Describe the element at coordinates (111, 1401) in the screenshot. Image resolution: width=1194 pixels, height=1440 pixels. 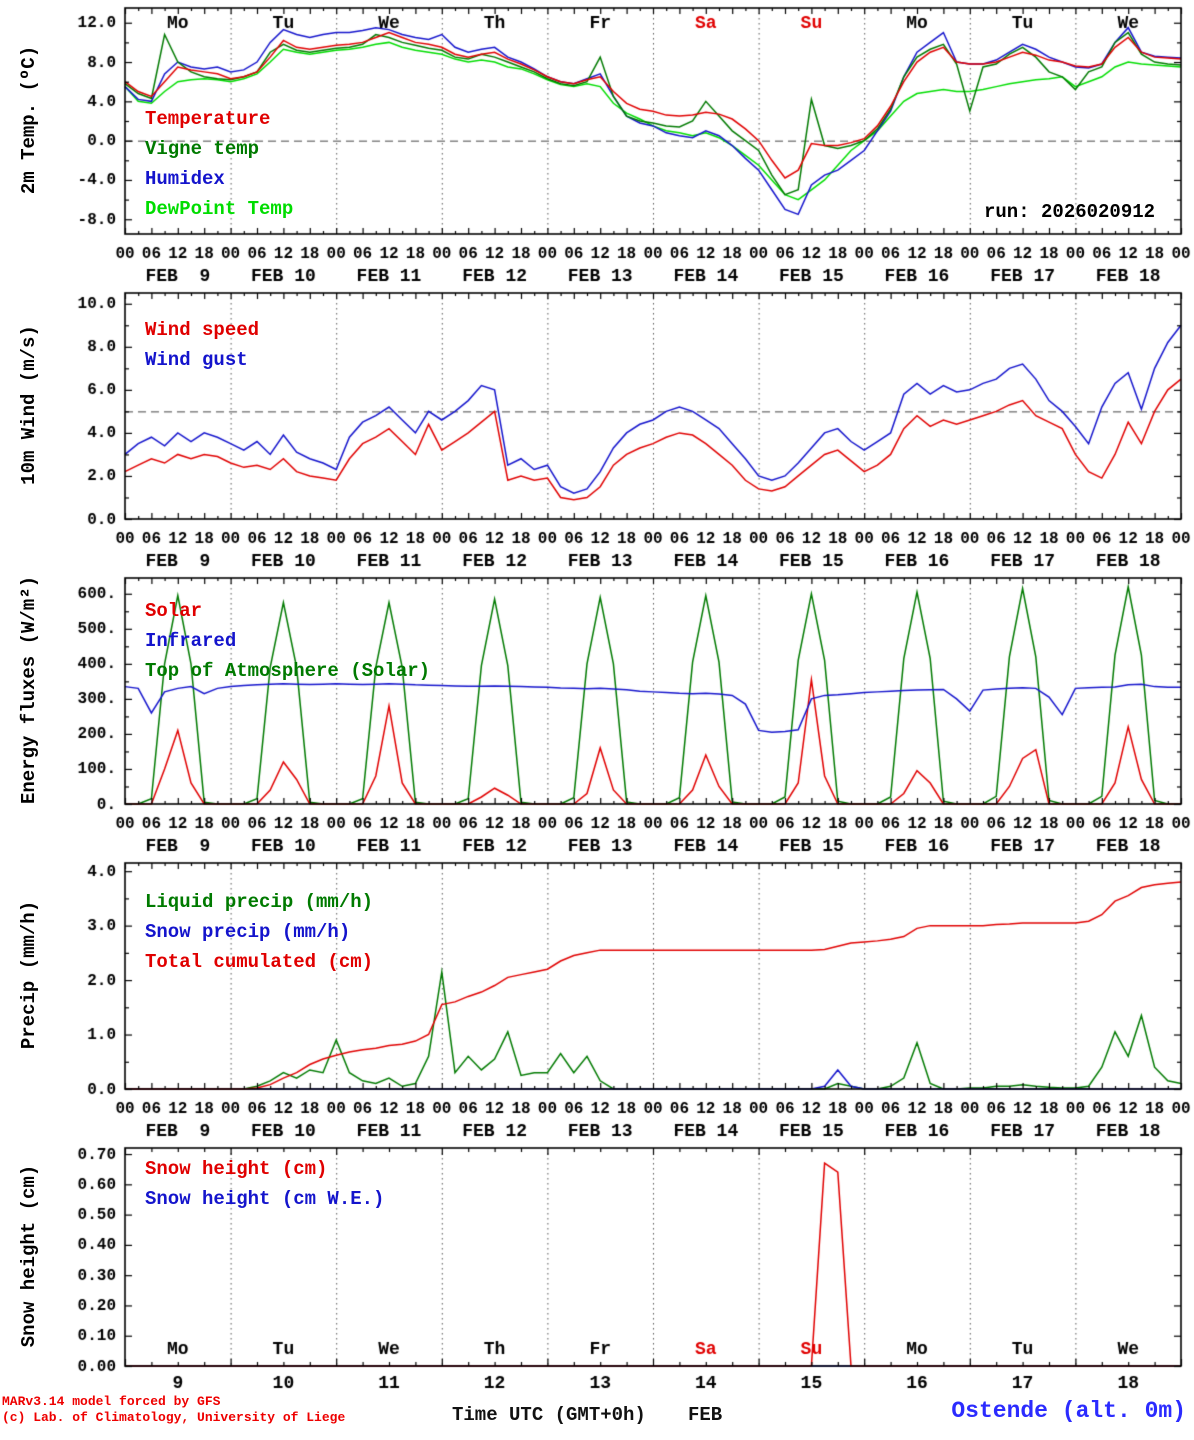
I see `credit-line-1: MARv3.14 model forced by GFS` at that location.